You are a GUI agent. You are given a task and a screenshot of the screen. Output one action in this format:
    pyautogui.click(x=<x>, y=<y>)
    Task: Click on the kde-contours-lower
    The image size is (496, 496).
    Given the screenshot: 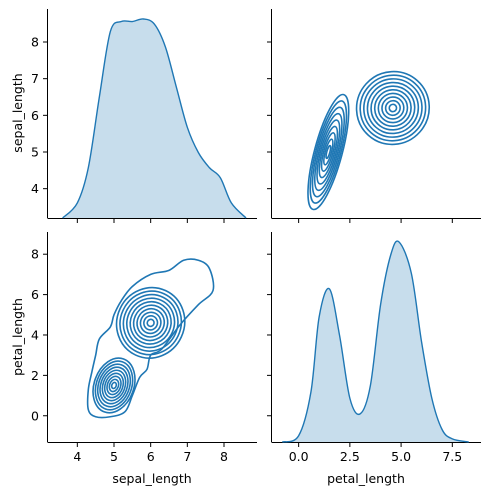 What is the action you would take?
    pyautogui.click(x=150, y=338)
    